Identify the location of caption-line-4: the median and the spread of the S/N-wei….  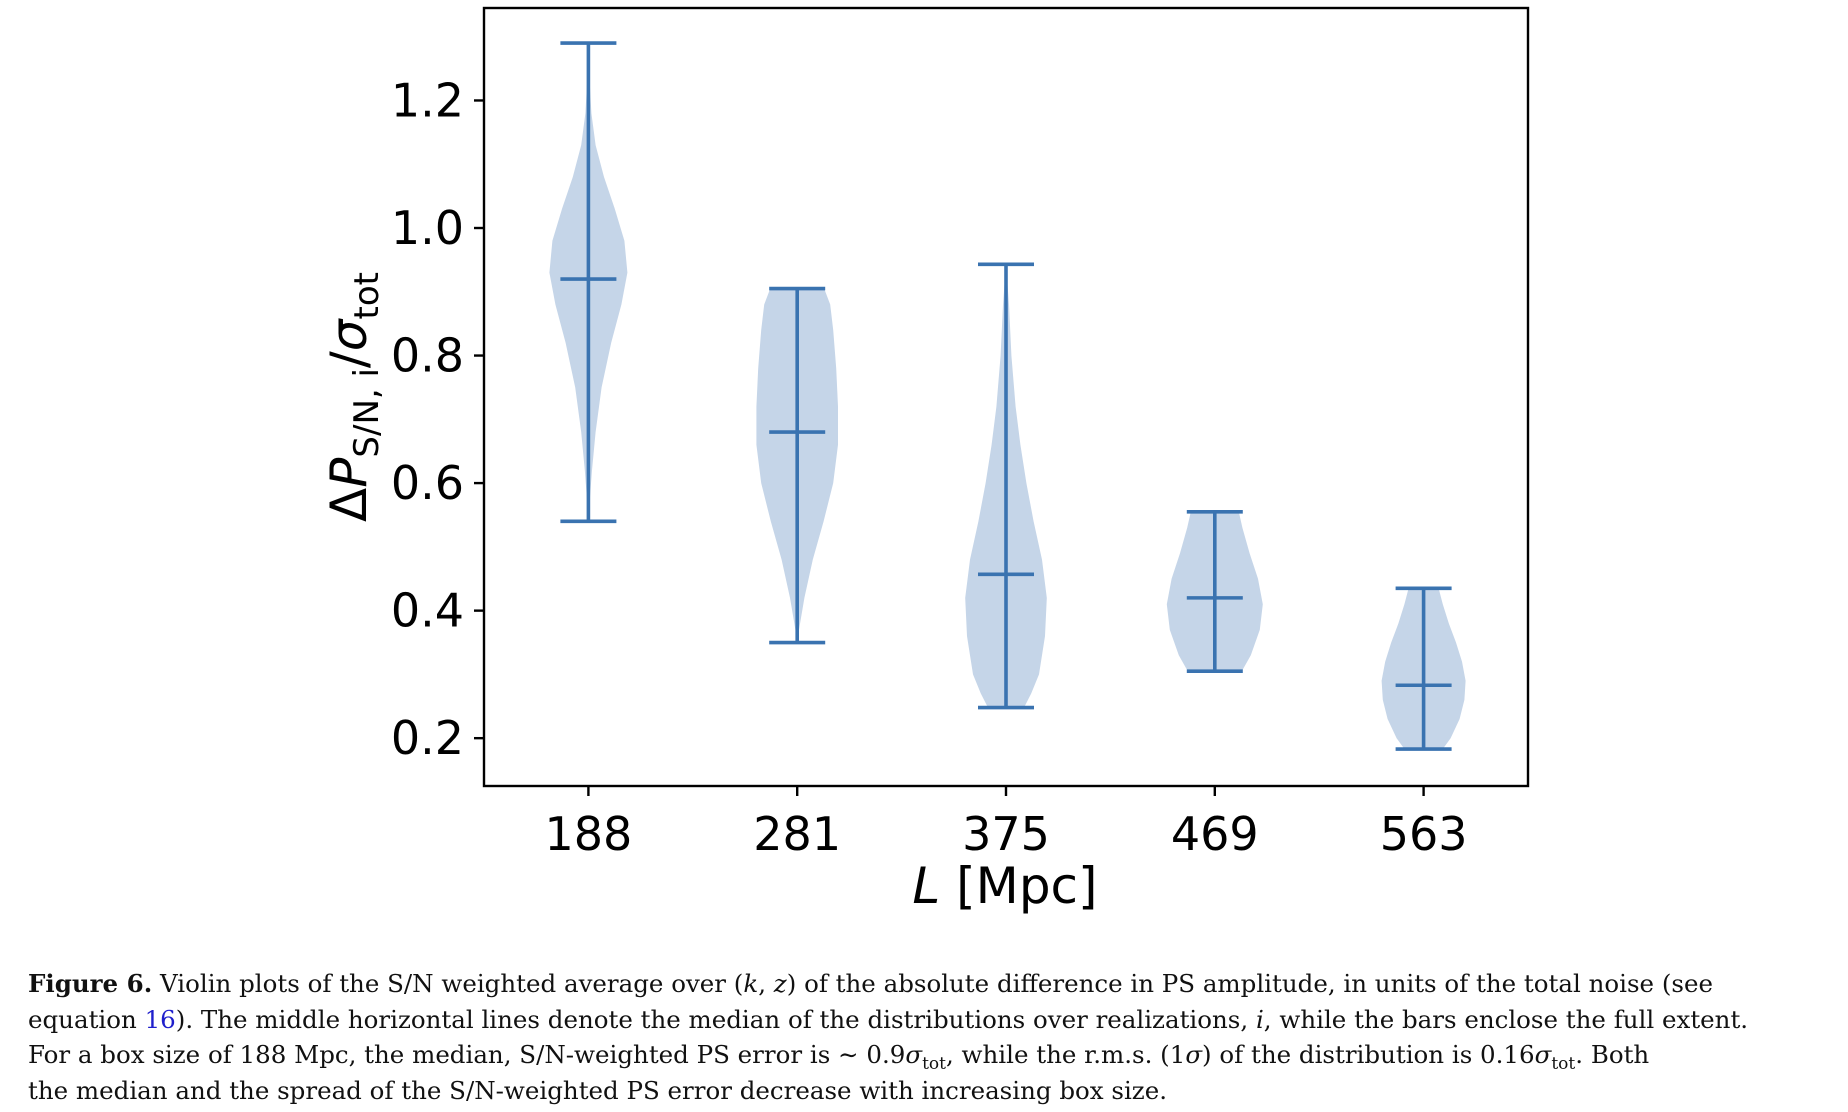
(597, 1090).